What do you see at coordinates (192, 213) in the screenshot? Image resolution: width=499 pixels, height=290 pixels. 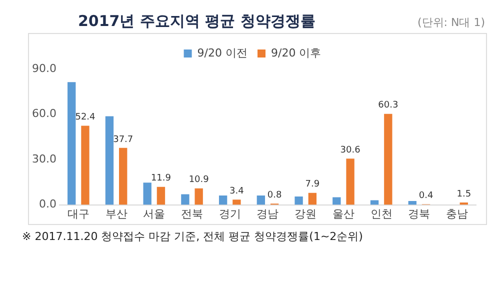 I see `x-tick-label: 전북` at bounding box center [192, 213].